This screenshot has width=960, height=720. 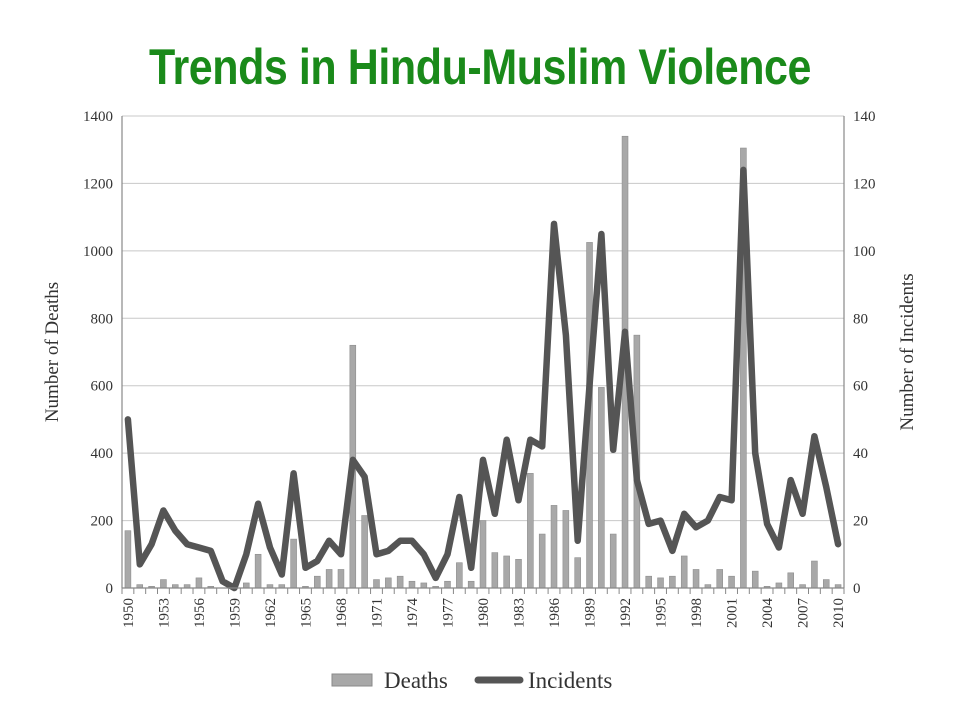 I want to click on bar-deaths-1973, so click(x=400, y=582).